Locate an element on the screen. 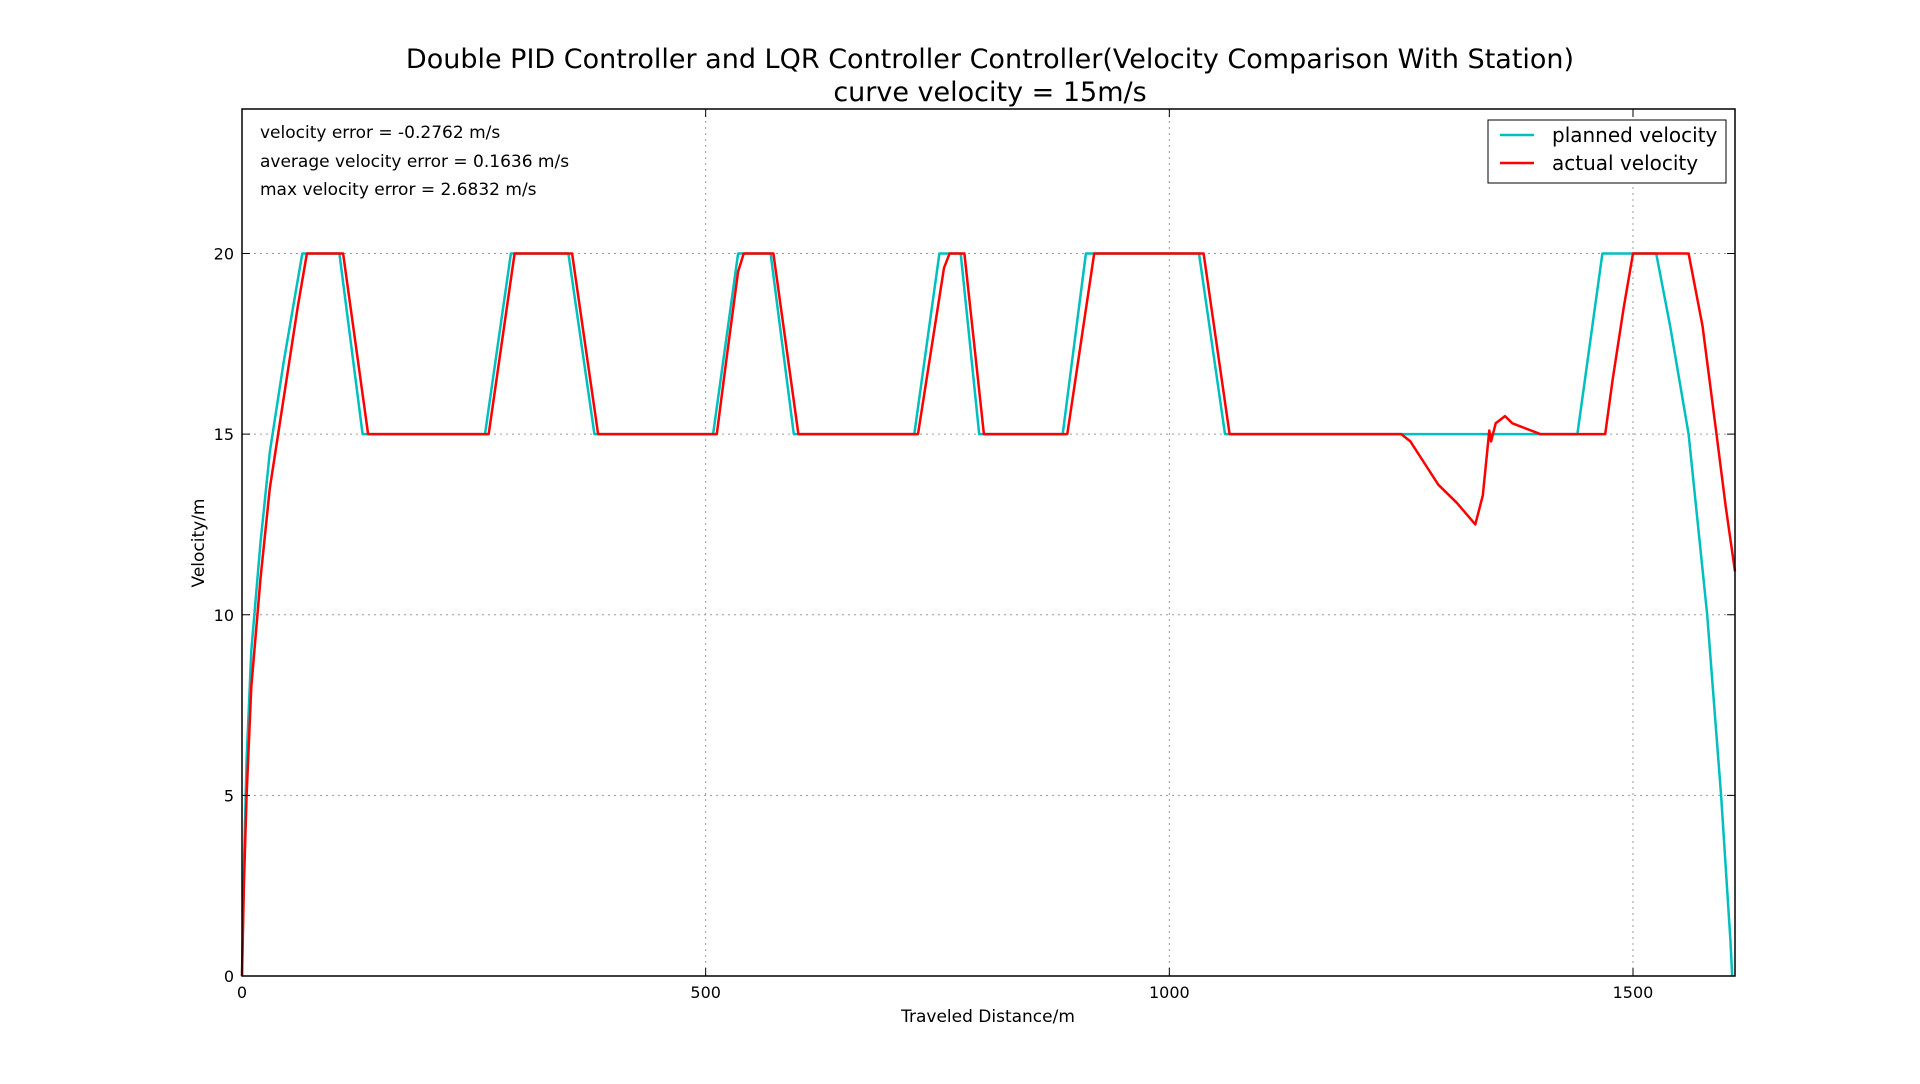  y-tick-label: 20 is located at coordinates (224, 254).